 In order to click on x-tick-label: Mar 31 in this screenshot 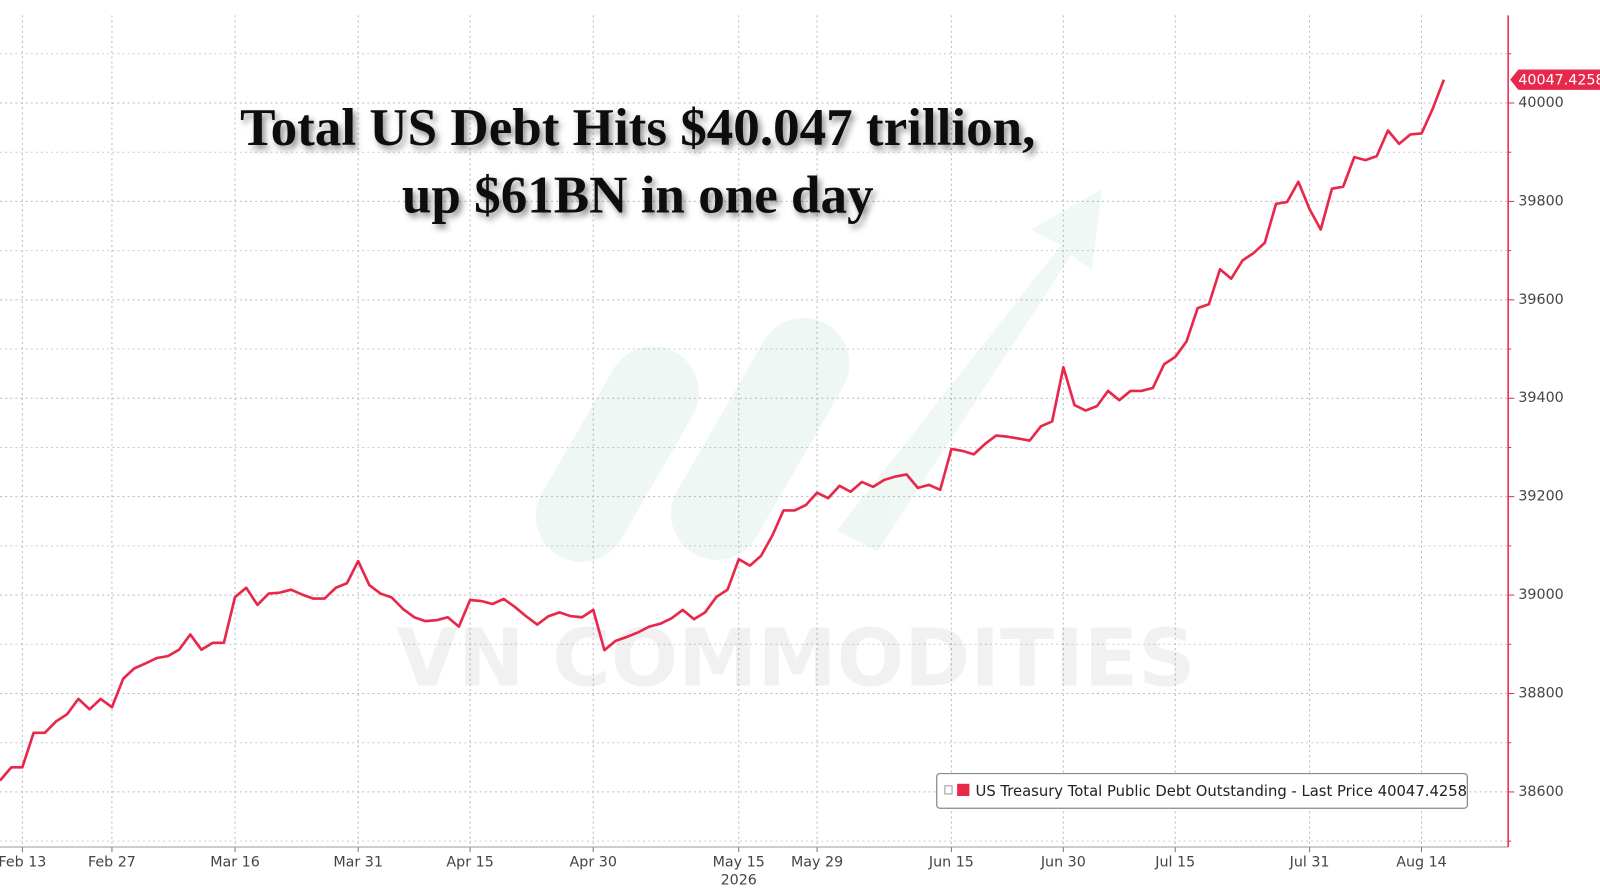, I will do `click(358, 862)`.